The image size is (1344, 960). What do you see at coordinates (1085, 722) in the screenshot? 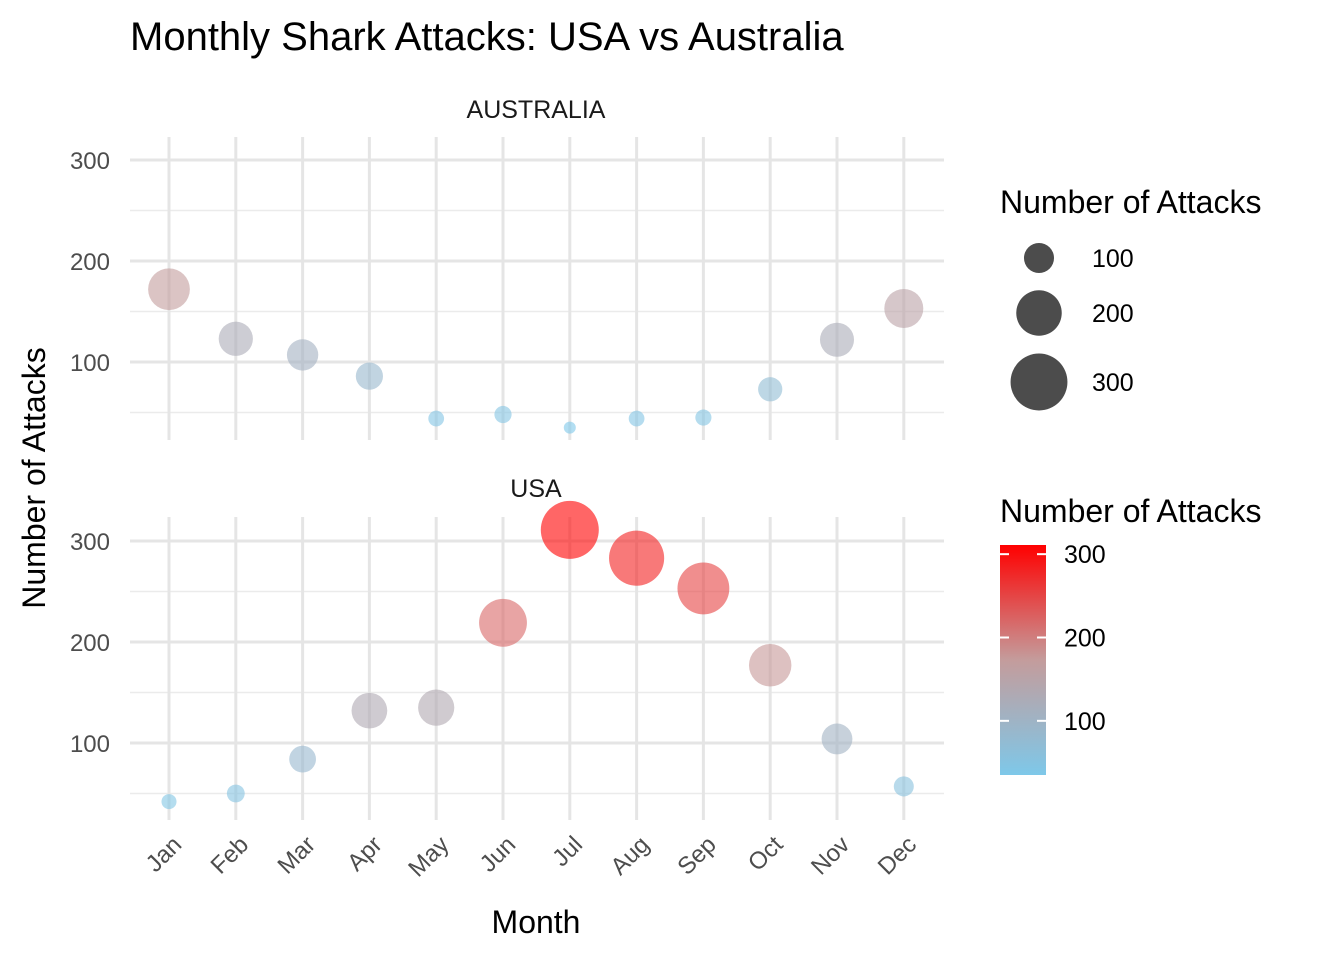
I see `colorbar-label: 100` at bounding box center [1085, 722].